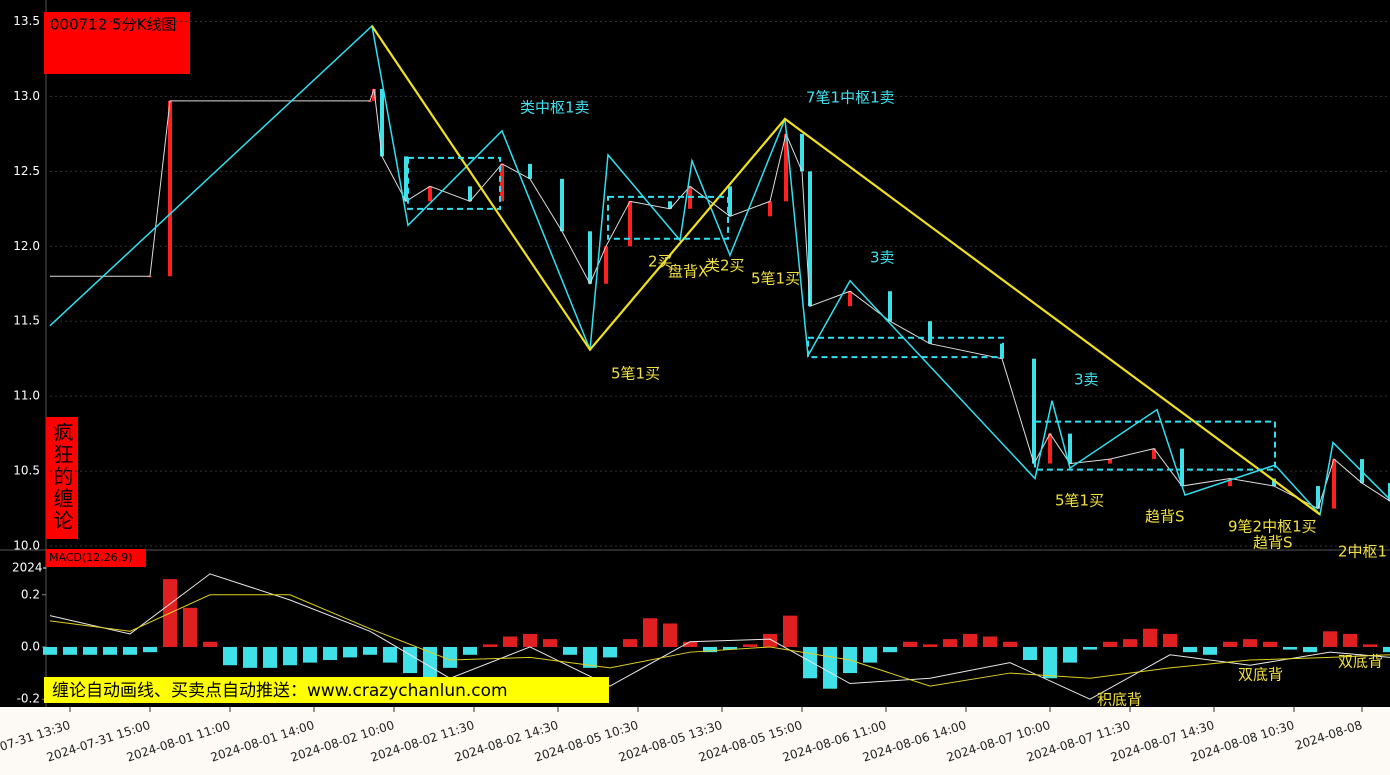 The image size is (1390, 775). I want to click on annotation: 盘背X, so click(688, 272).